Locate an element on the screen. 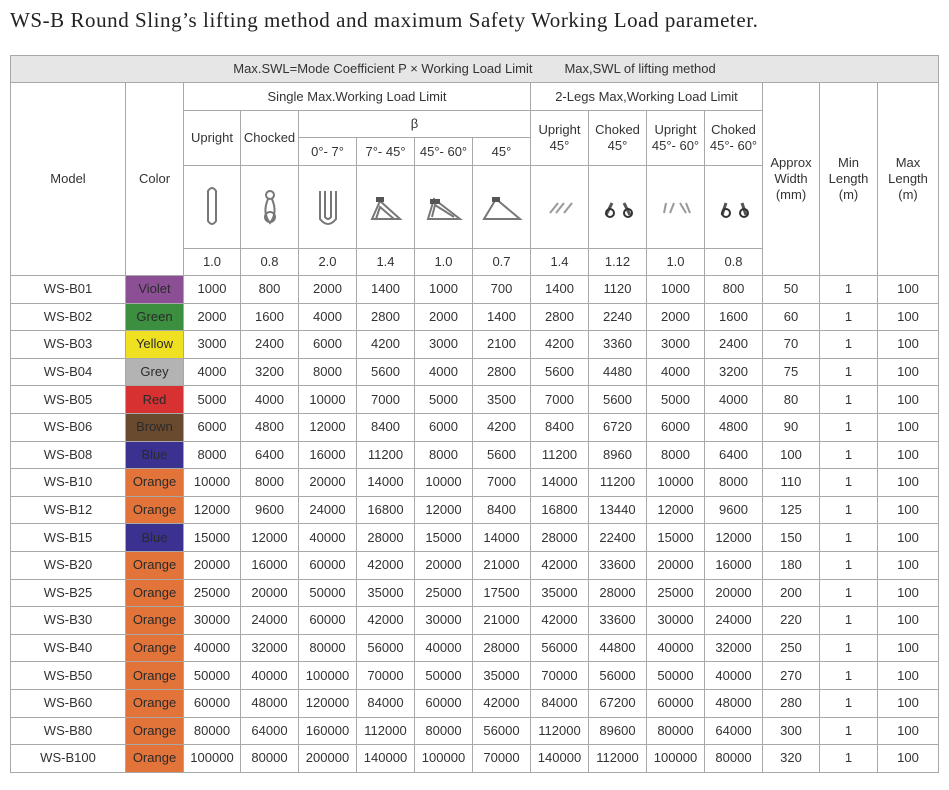 This screenshot has height=790, width=949. value: 200 is located at coordinates (791, 593).